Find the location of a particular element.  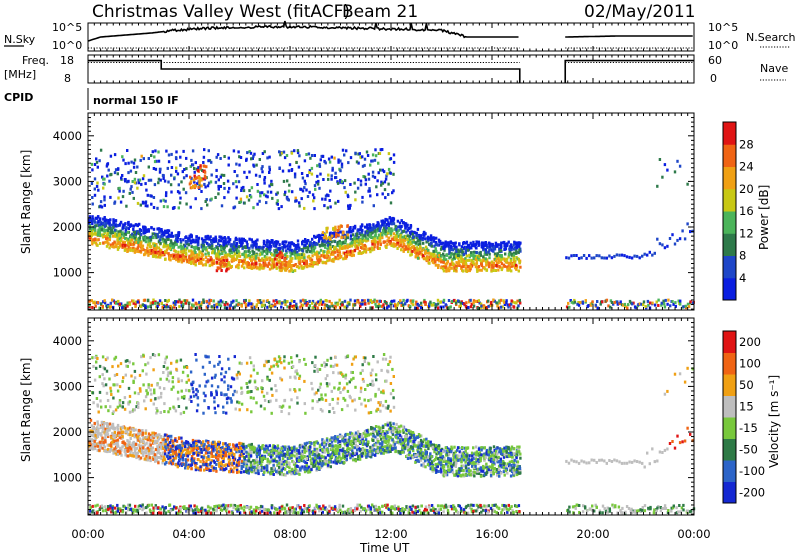

freq-panel: Freq. [MHz] 18 8 60 0 Nave is located at coordinates (396, 69).